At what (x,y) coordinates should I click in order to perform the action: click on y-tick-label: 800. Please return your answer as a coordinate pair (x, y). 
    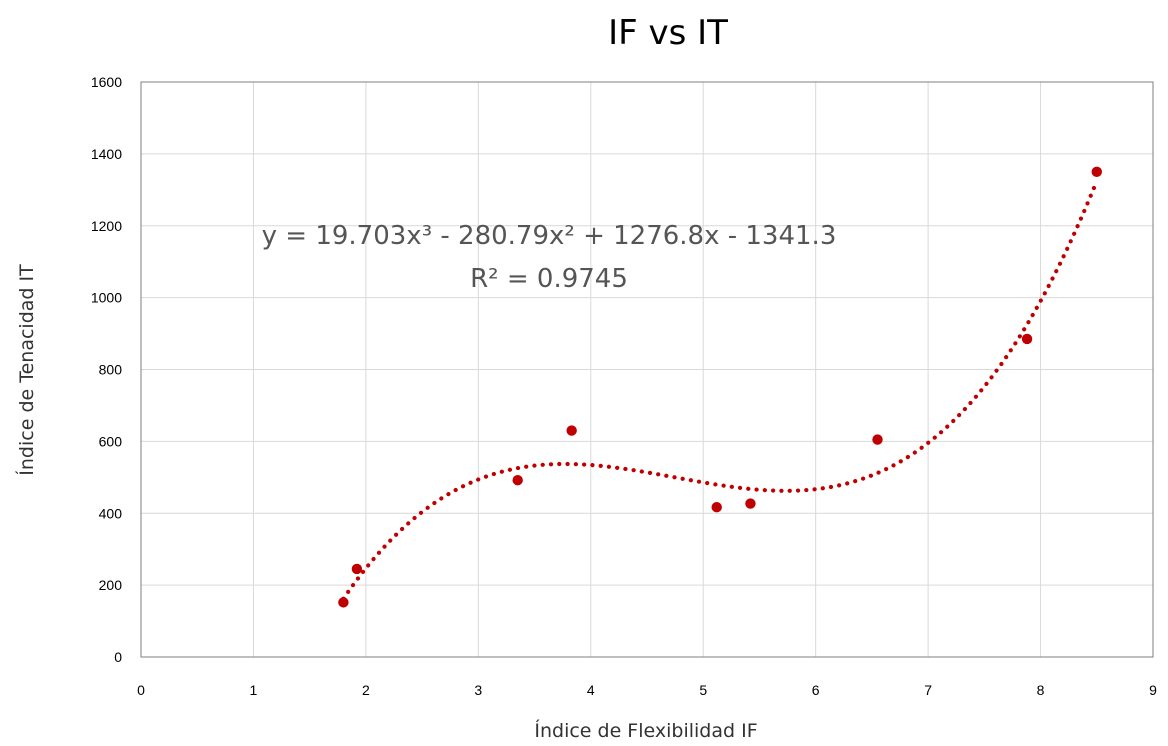
    Looking at the image, I should click on (111, 370).